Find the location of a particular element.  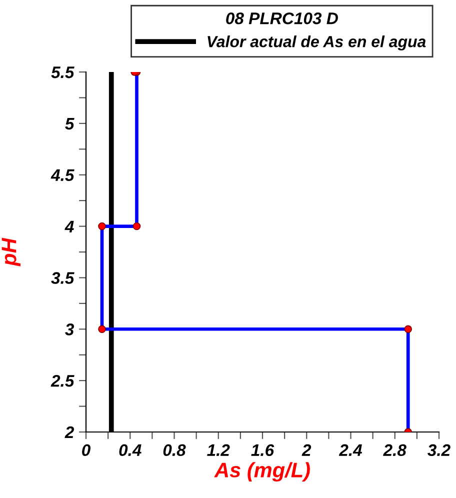

x-tick-label: 2 is located at coordinates (307, 450).